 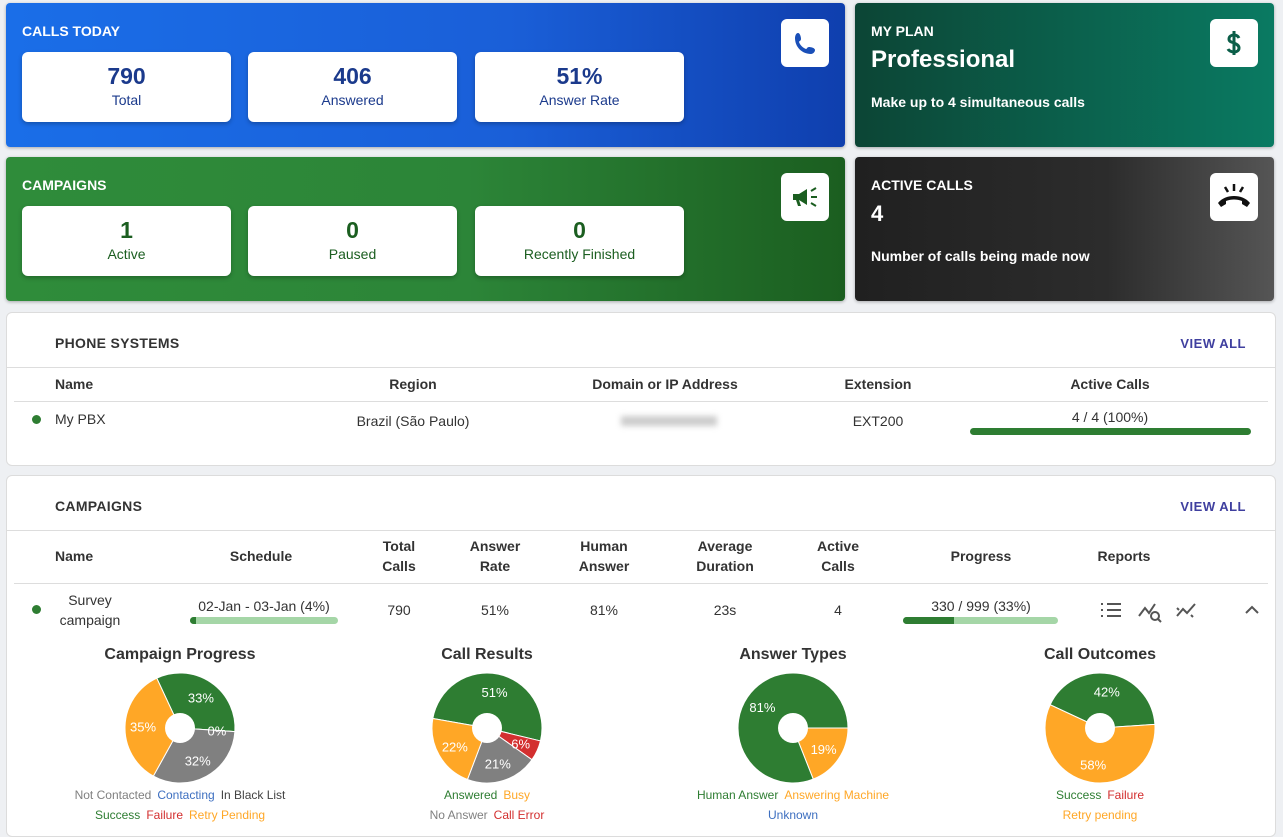 What do you see at coordinates (99, 506) in the screenshot?
I see `panel-title: CAMPAIGNS` at bounding box center [99, 506].